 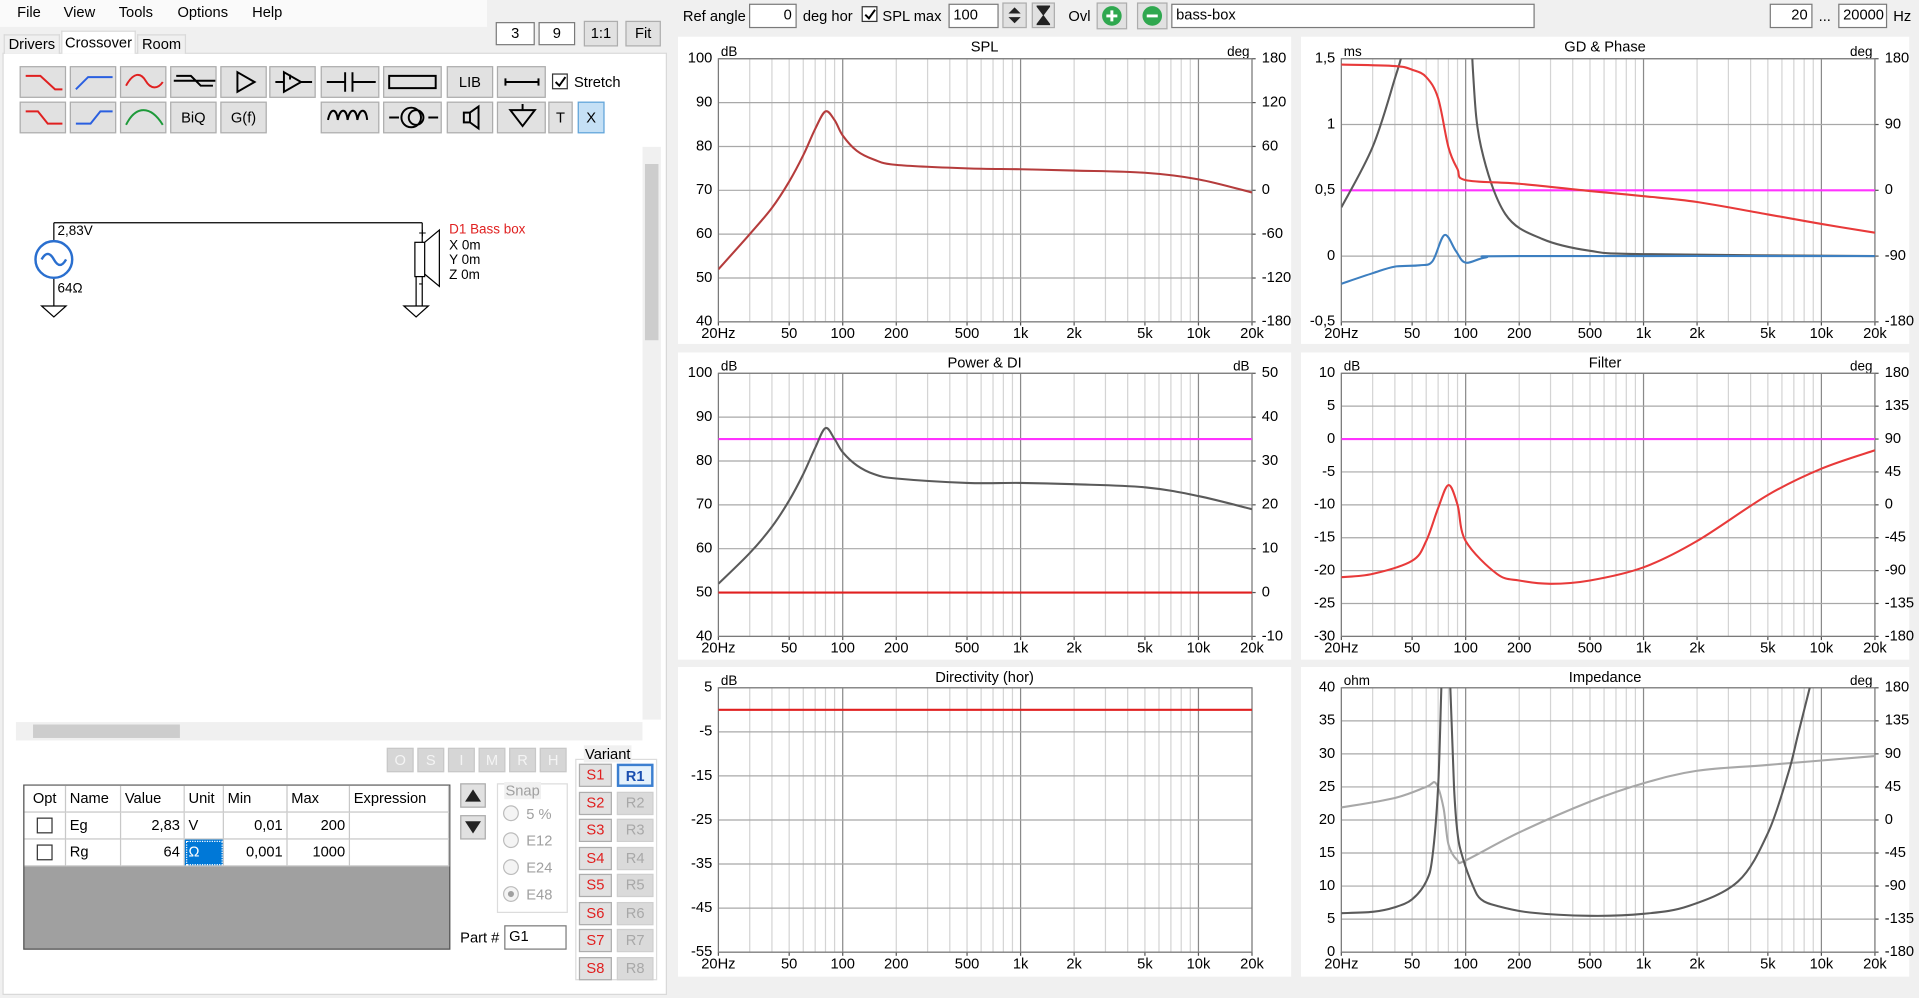 What do you see at coordinates (319, 799) in the screenshot?
I see `column-header: Max` at bounding box center [319, 799].